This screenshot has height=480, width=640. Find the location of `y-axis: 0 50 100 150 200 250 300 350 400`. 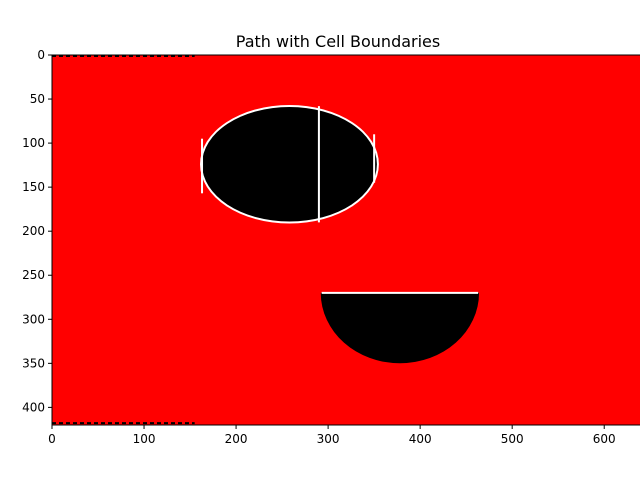

y-axis: 0 50 100 150 200 250 300 350 400 is located at coordinates (37, 231).